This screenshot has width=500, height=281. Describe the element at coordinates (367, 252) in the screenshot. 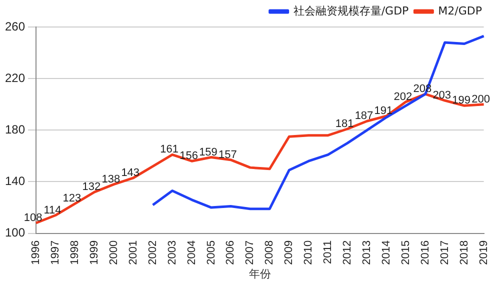

I see `x-tick-label: 2013` at that location.